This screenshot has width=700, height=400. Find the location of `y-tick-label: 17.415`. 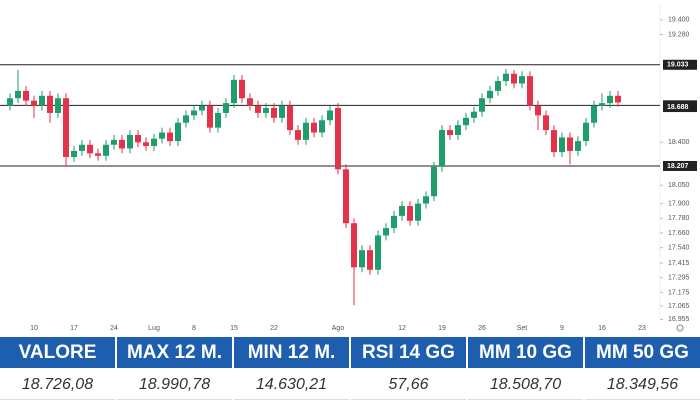

y-tick-label: 17.415 is located at coordinates (679, 263).